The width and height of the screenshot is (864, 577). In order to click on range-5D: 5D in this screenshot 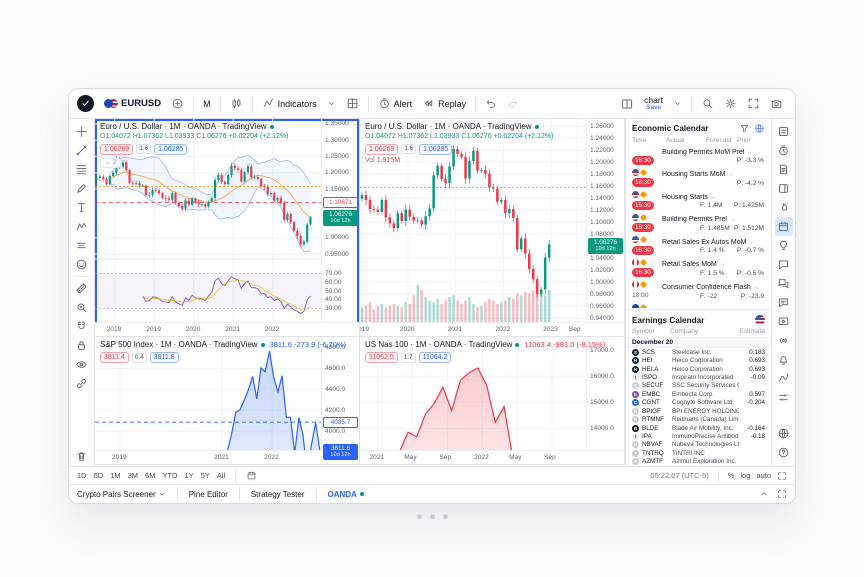, I will do `click(98, 475)`.